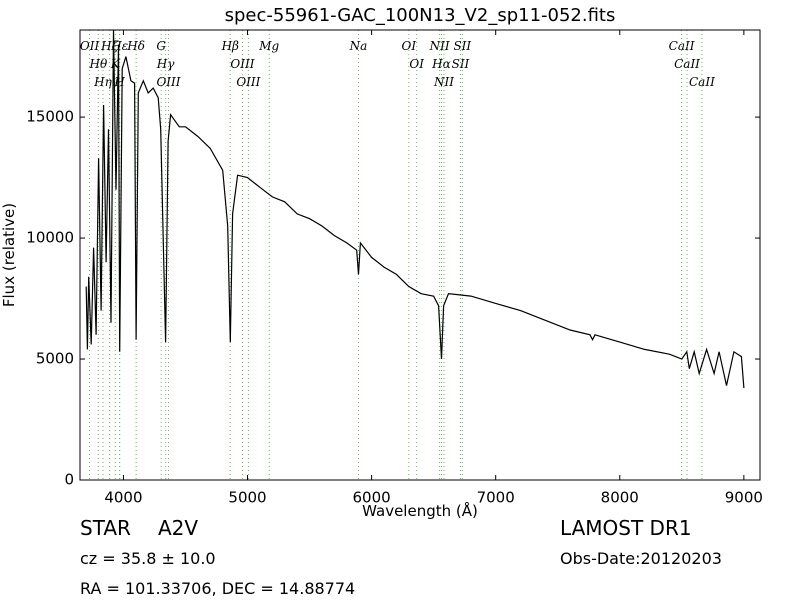 The height and width of the screenshot is (600, 800). What do you see at coordinates (161, 46) in the screenshot?
I see `spectral-line-label: G` at bounding box center [161, 46].